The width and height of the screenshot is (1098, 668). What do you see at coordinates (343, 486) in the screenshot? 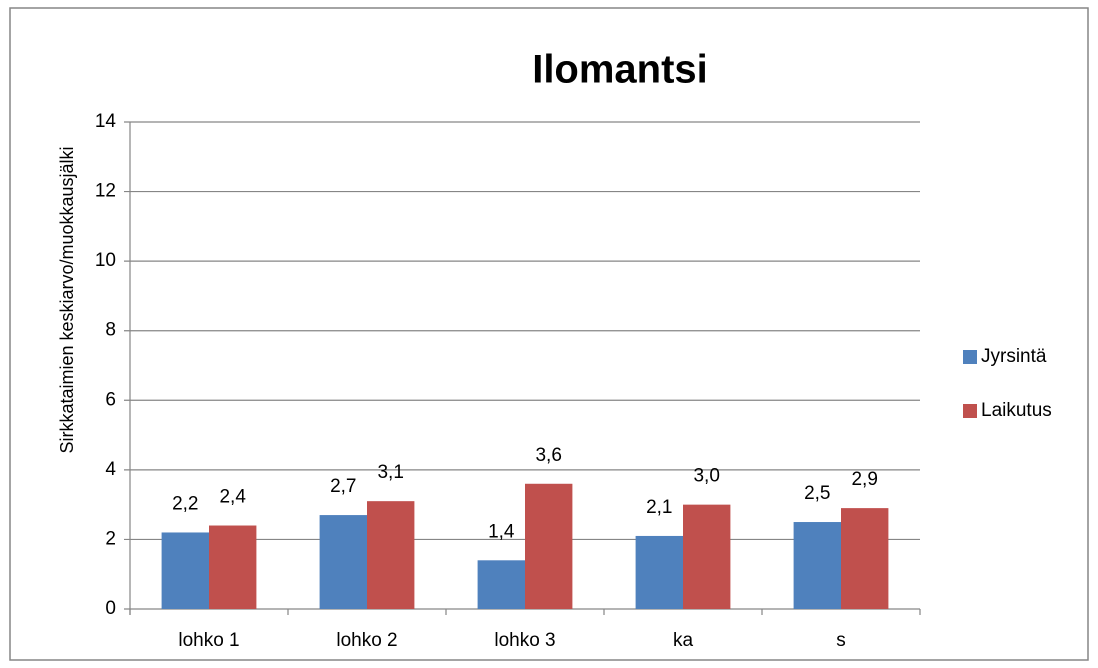
I see `value-label: 2,7` at bounding box center [343, 486].